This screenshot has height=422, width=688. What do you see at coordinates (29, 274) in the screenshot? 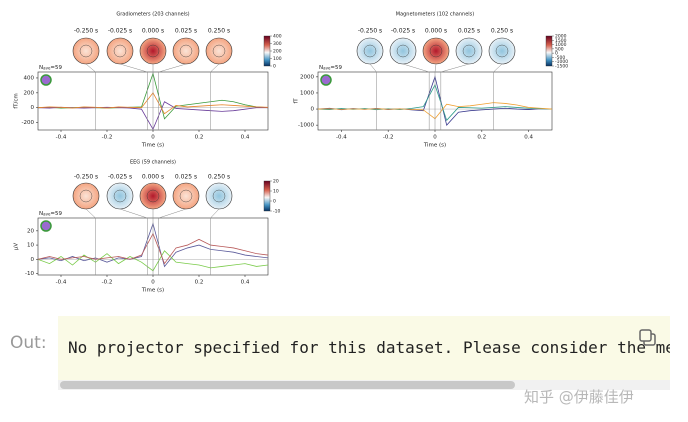
I see `y-tick-label: -10` at bounding box center [29, 274].